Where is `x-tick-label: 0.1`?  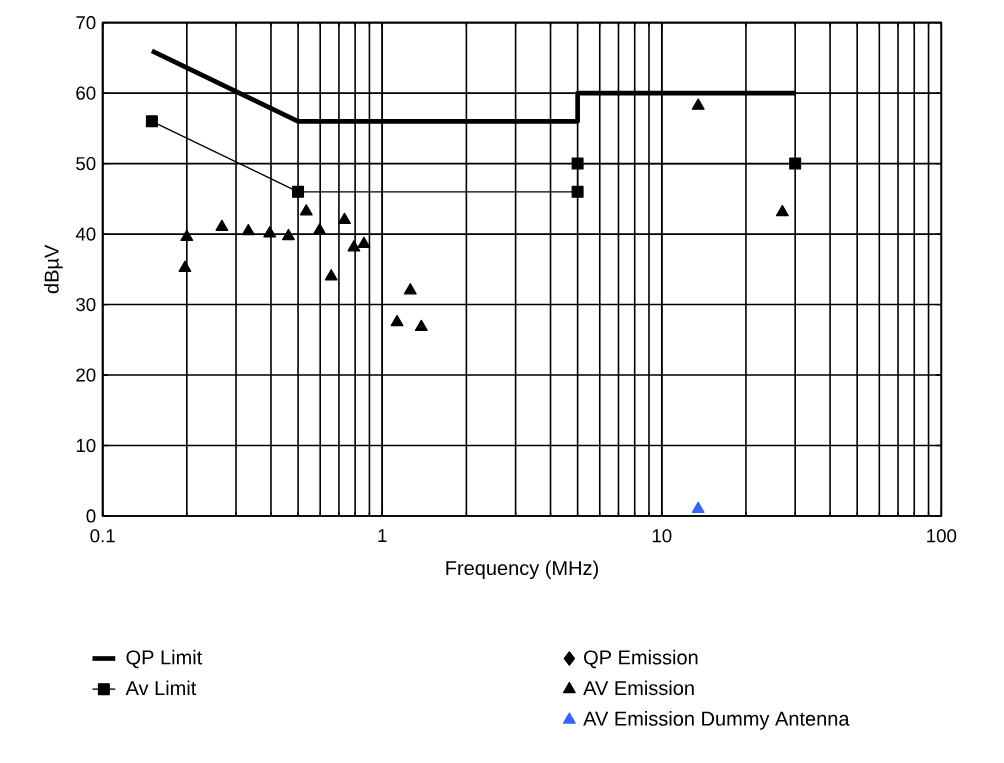
x-tick-label: 0.1 is located at coordinates (102, 536).